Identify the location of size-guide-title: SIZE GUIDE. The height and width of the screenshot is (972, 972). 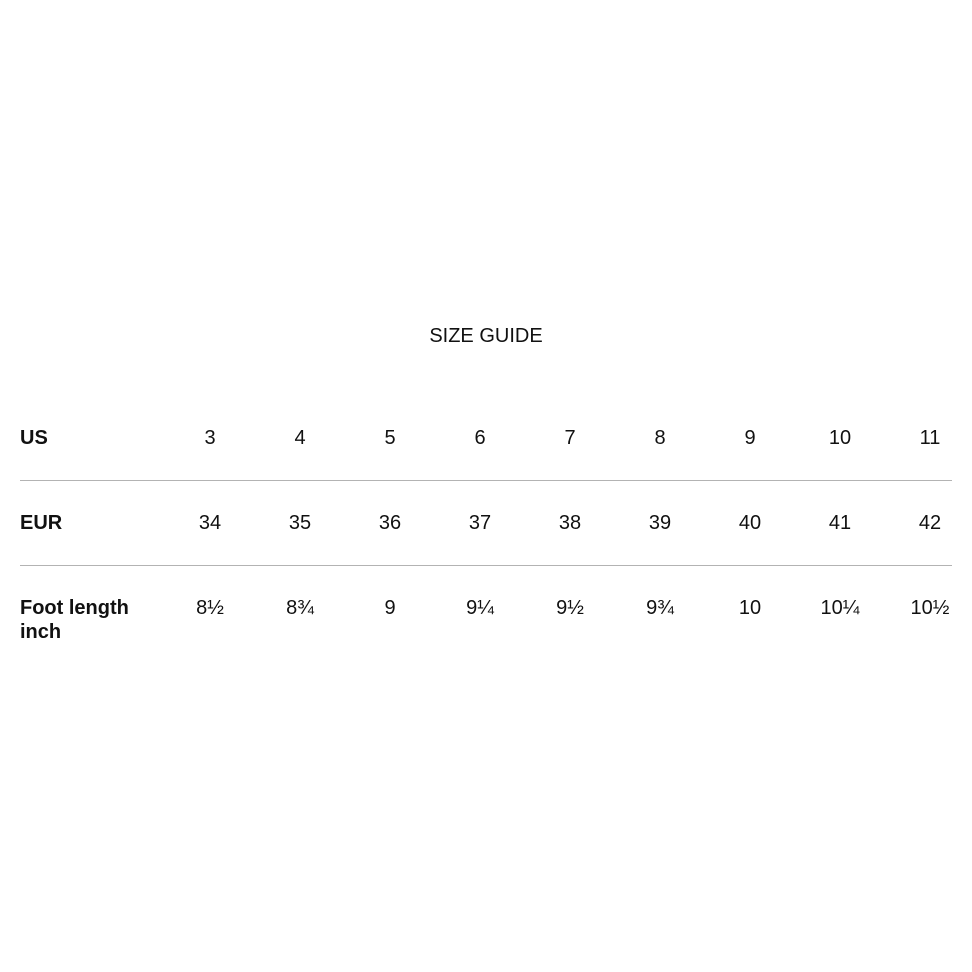
(486, 336).